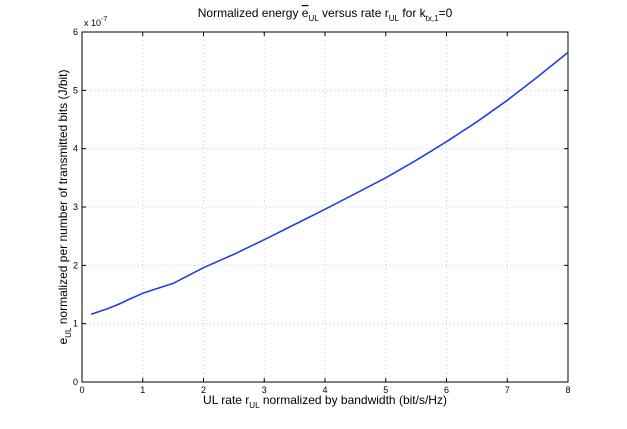  Describe the element at coordinates (81, 390) in the screenshot. I see `x-tick-label: 0` at that location.